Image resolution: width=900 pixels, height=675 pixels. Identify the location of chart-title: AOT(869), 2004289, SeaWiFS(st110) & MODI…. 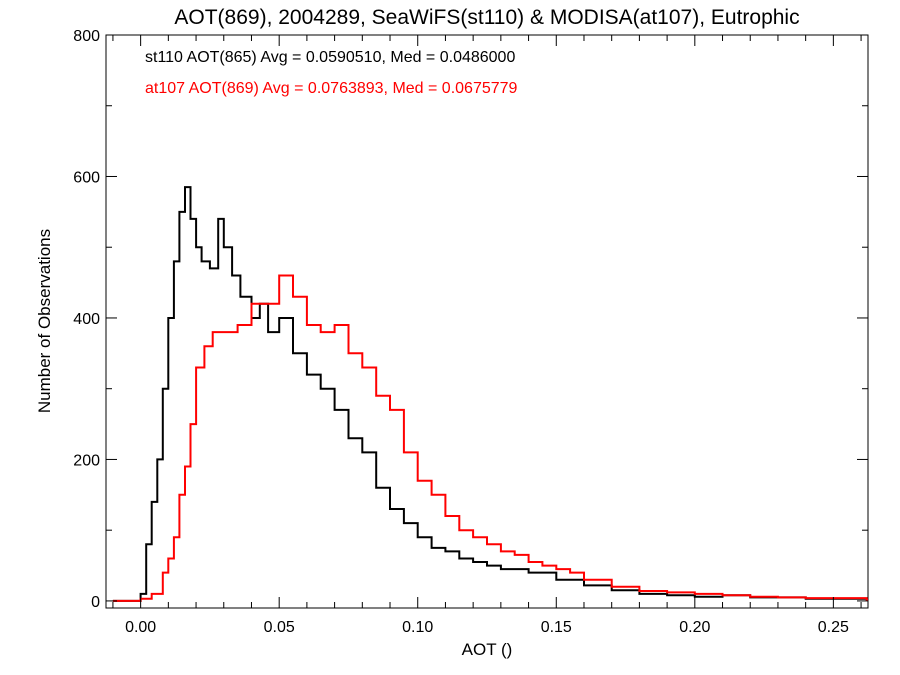
(486, 17).